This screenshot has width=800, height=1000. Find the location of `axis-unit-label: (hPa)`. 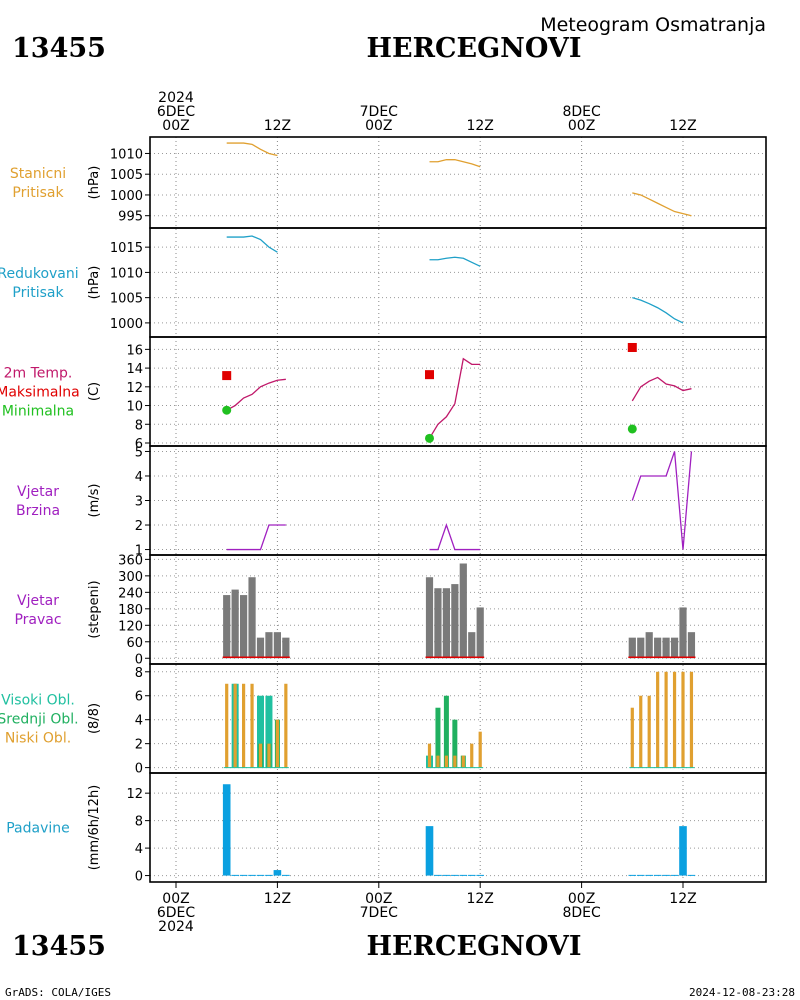

axis-unit-label: (hPa) is located at coordinates (94, 183).